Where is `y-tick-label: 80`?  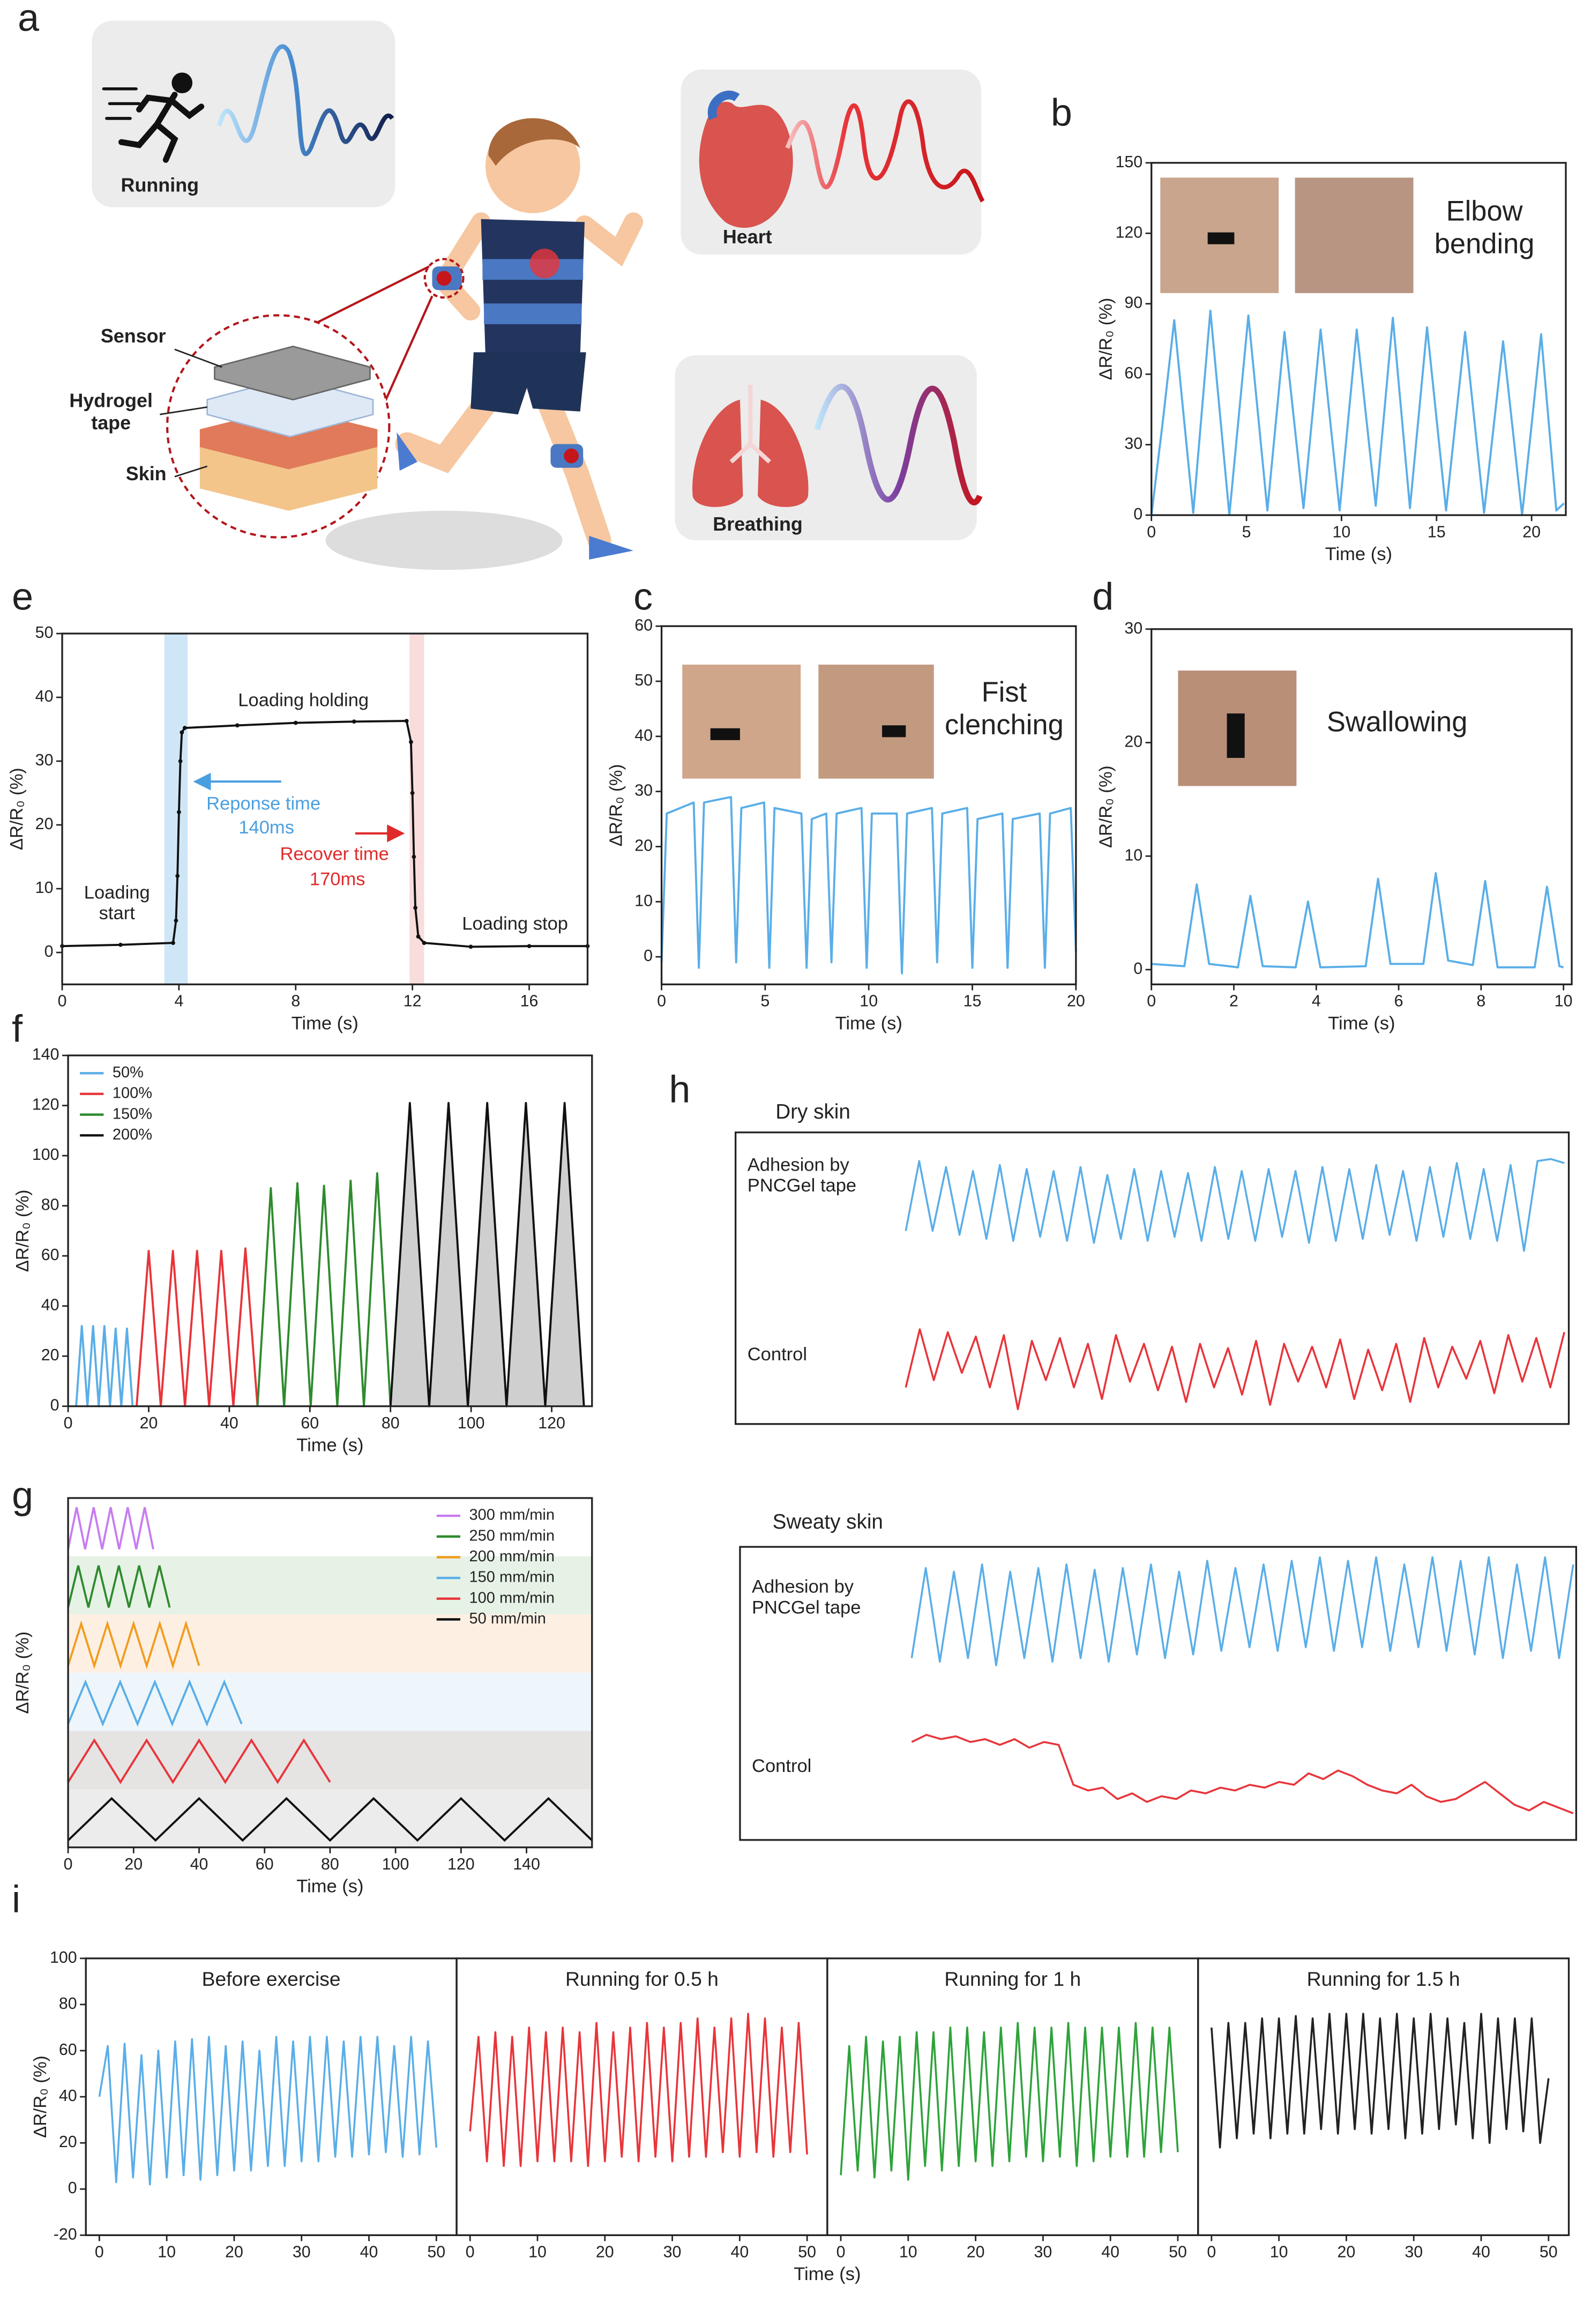 y-tick-label: 80 is located at coordinates (68, 2004).